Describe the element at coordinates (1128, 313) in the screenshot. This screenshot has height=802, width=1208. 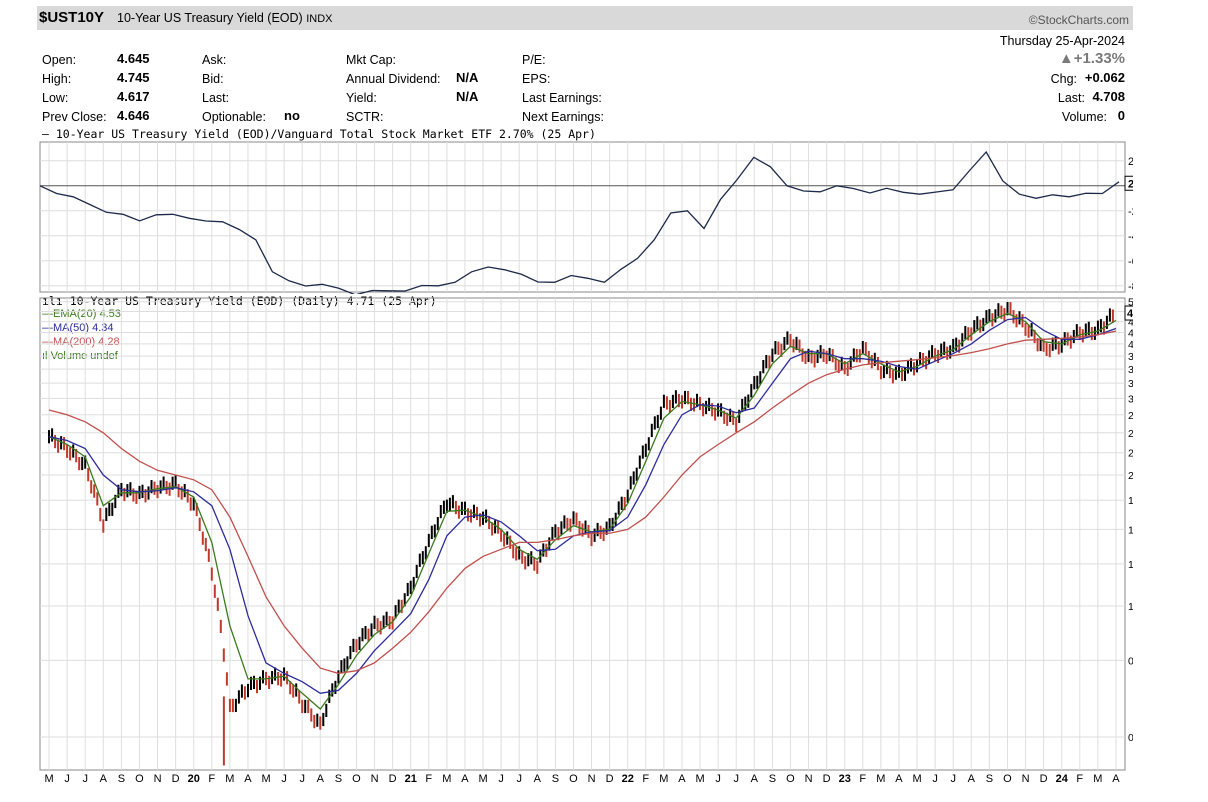
I see `price-last-box` at that location.